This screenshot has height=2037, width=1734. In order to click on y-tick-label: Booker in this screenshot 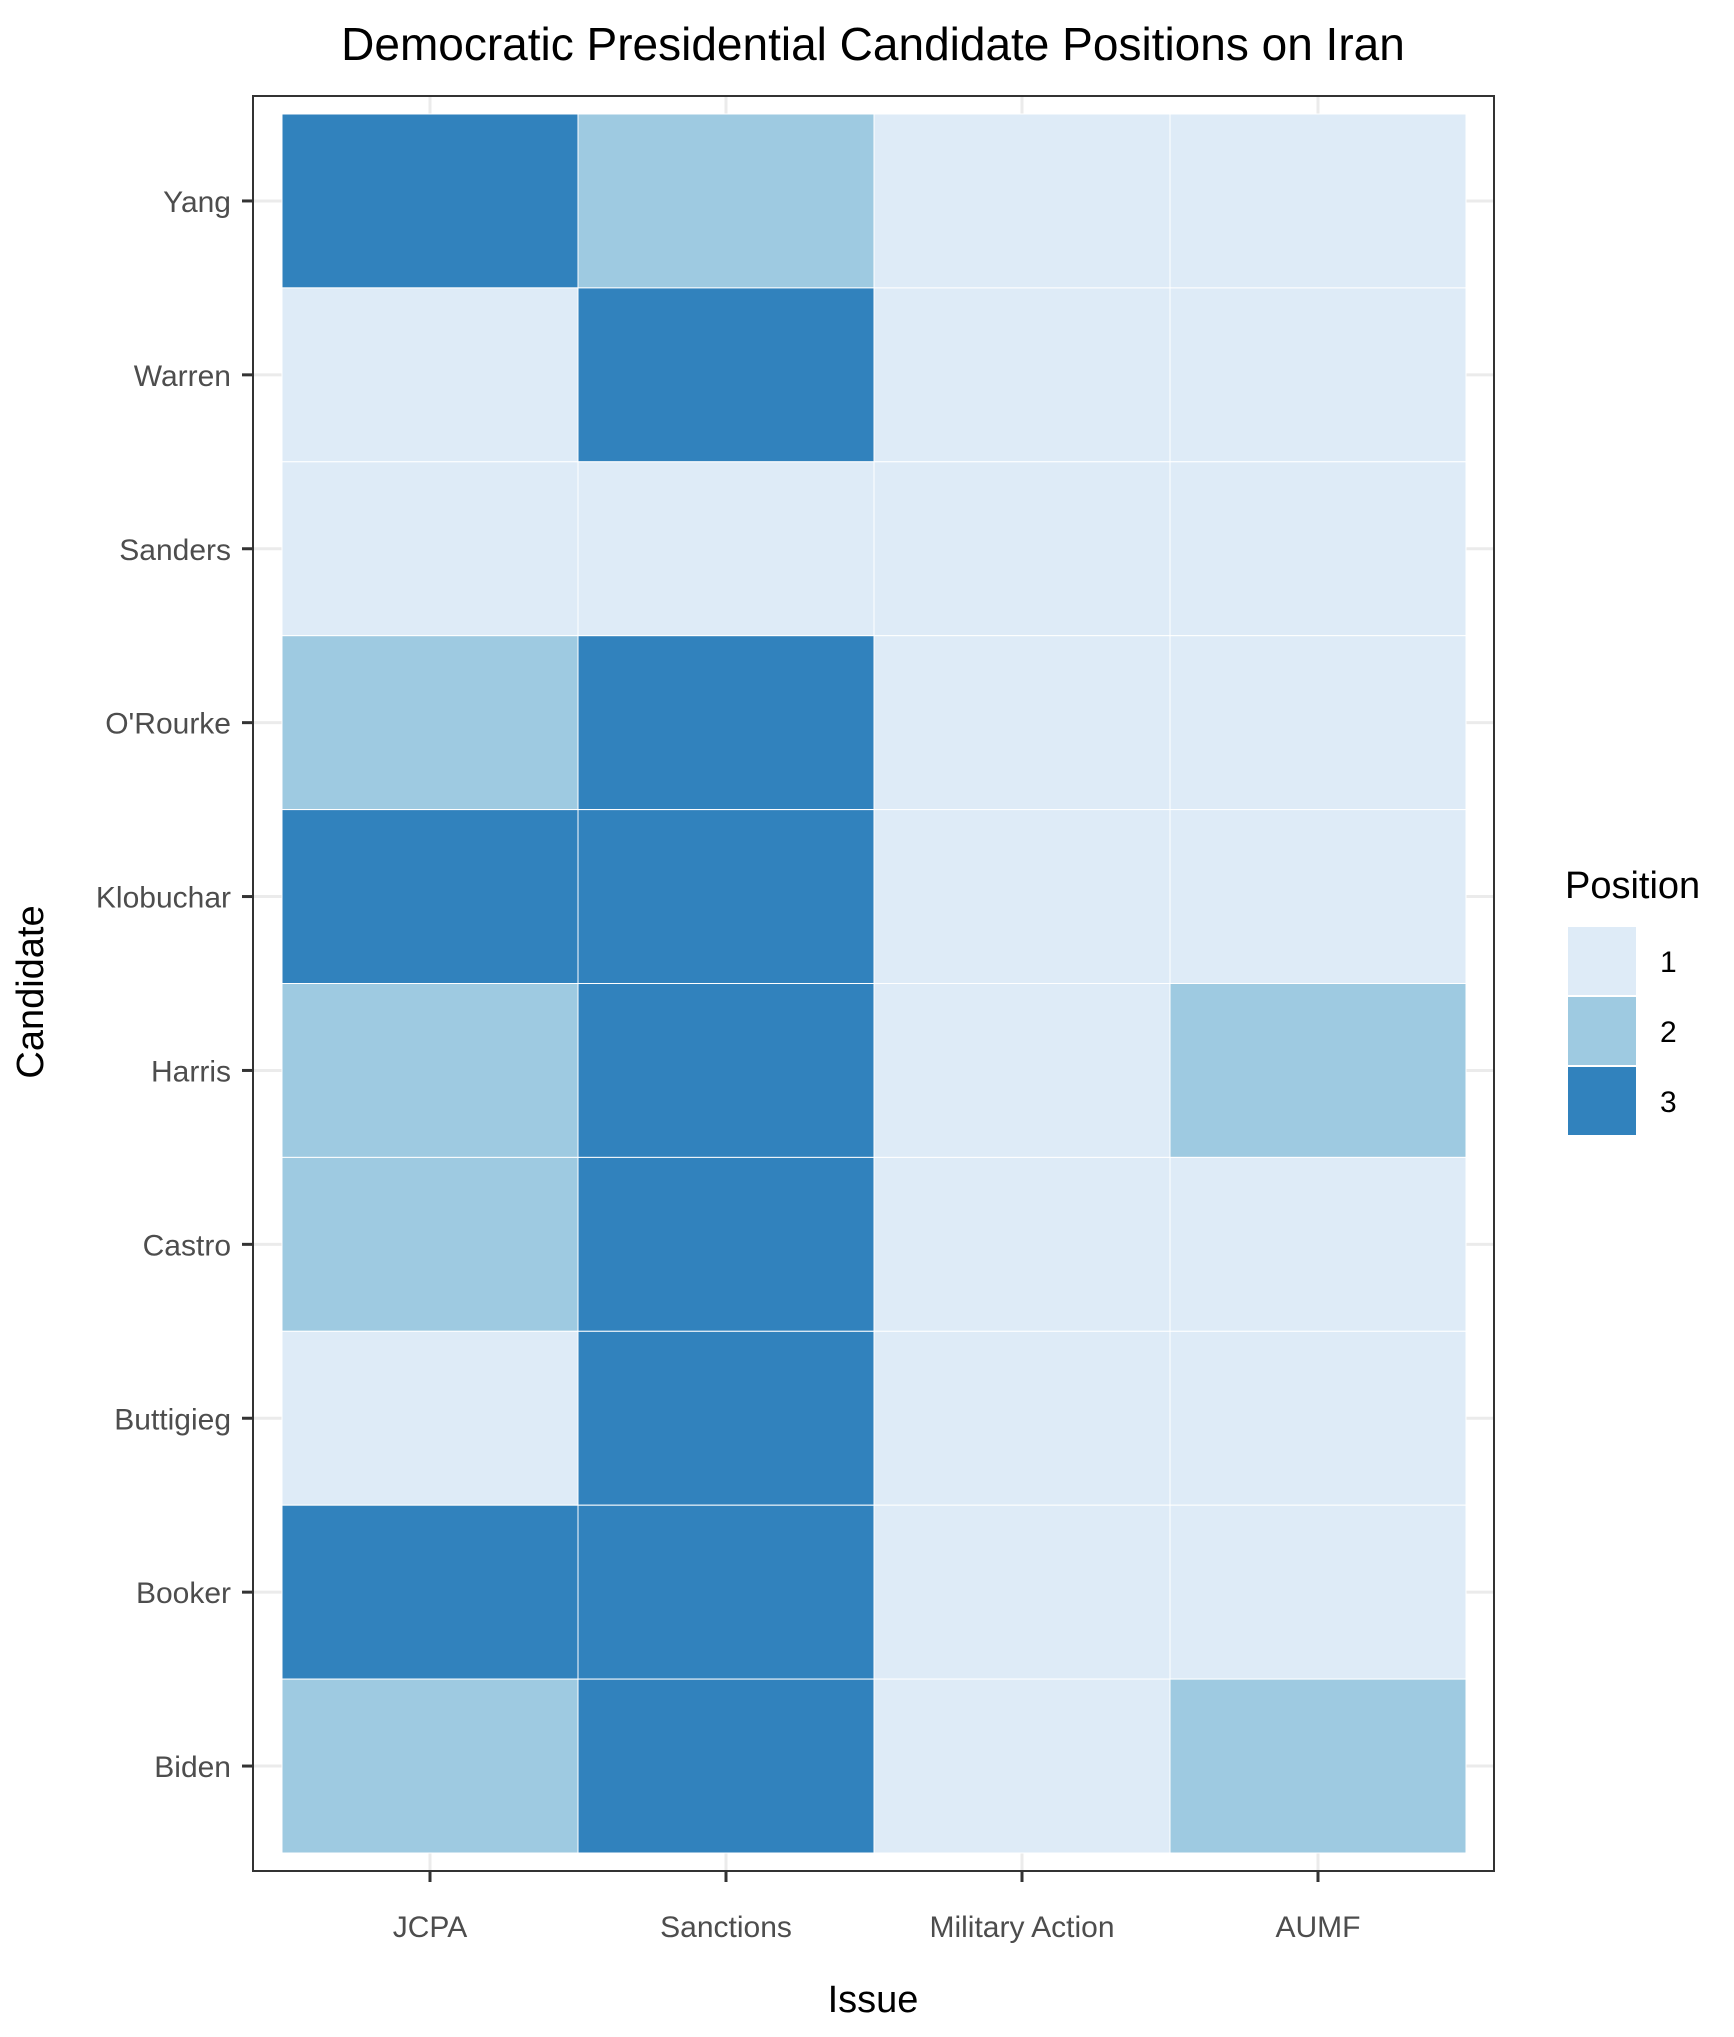, I will do `click(183, 1593)`.